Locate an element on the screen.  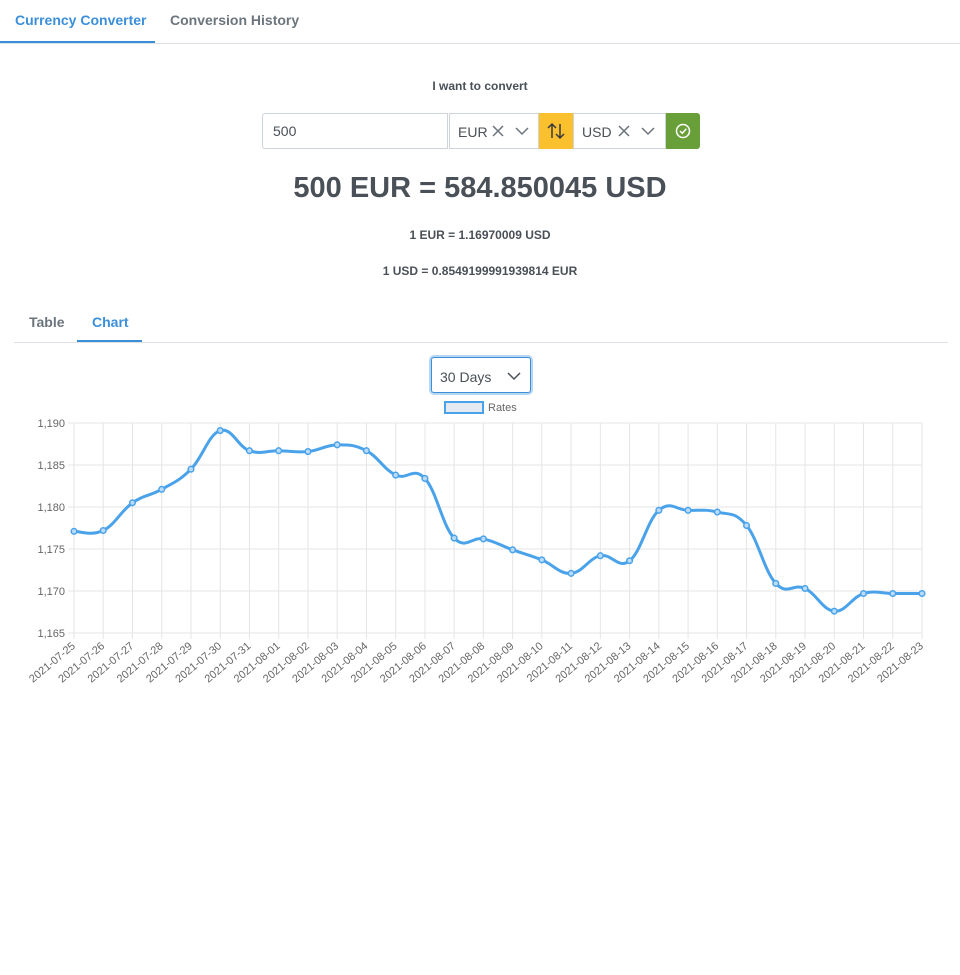
form-title: I want to convert is located at coordinates (480, 86).